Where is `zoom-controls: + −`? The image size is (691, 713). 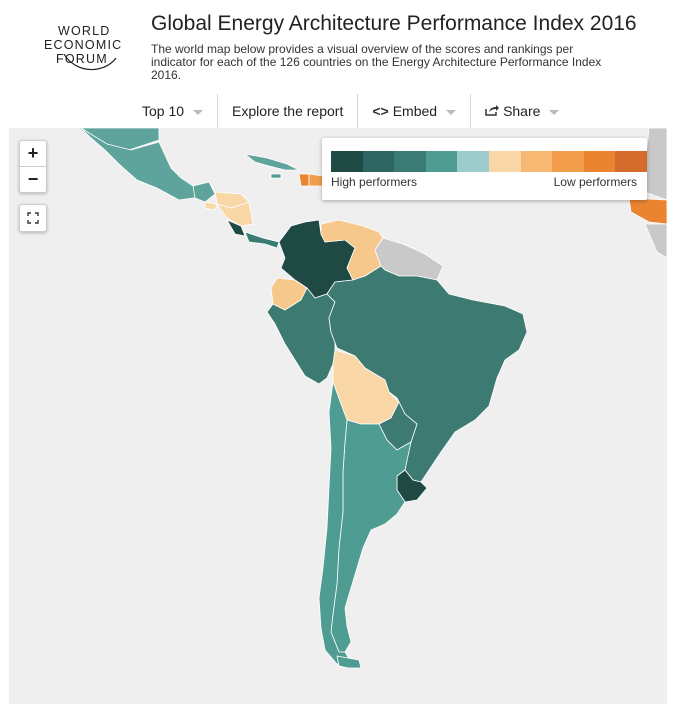
zoom-controls: + − is located at coordinates (33, 166).